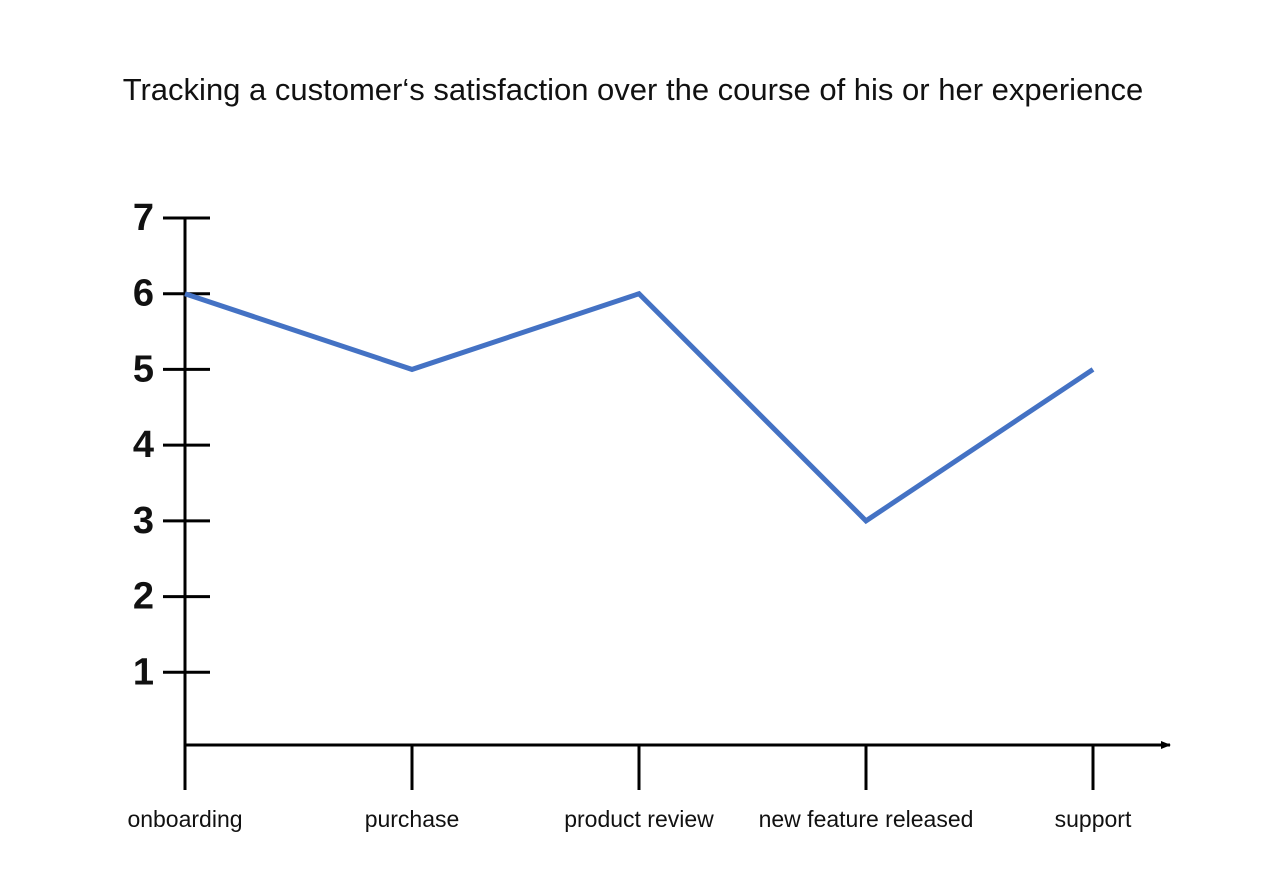  What do you see at coordinates (1093, 819) in the screenshot?
I see `x-tick-label: support` at bounding box center [1093, 819].